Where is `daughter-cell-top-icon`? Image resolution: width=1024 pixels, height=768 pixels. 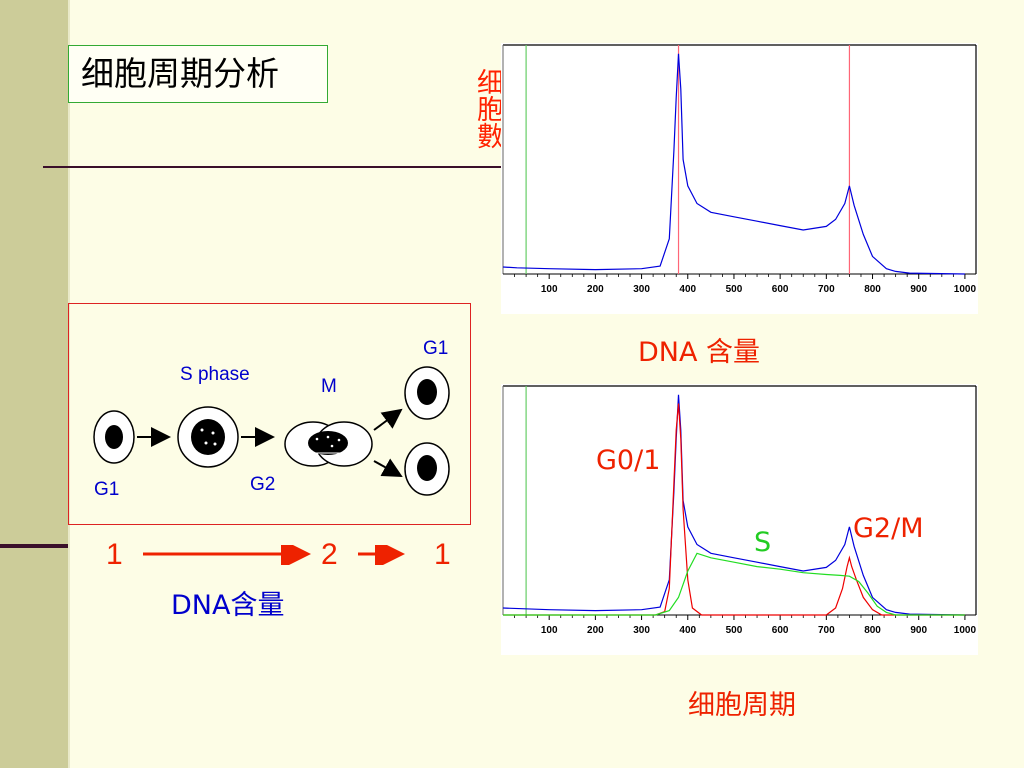 daughter-cell-top-icon is located at coordinates (427, 393).